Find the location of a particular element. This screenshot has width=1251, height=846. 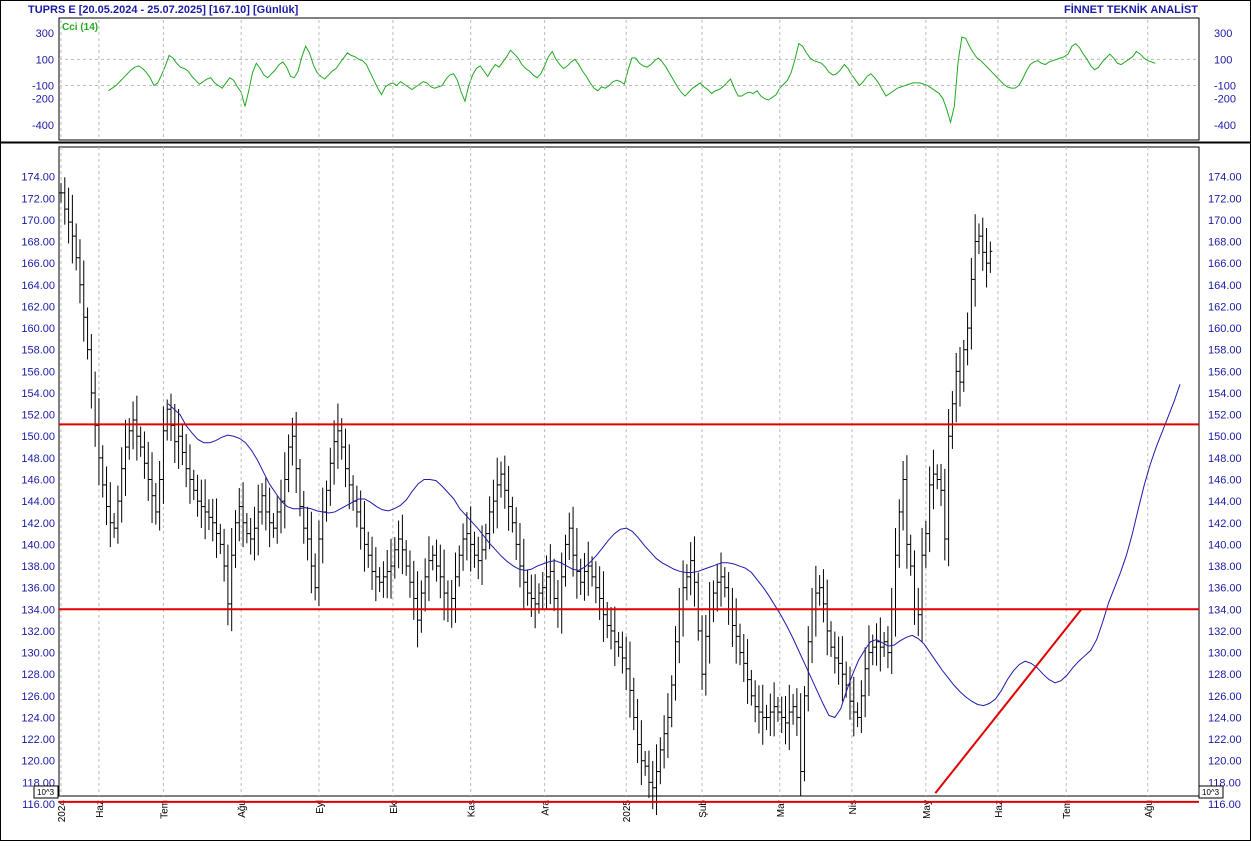

price-ytick-left: 134.00 is located at coordinates (38, 610).